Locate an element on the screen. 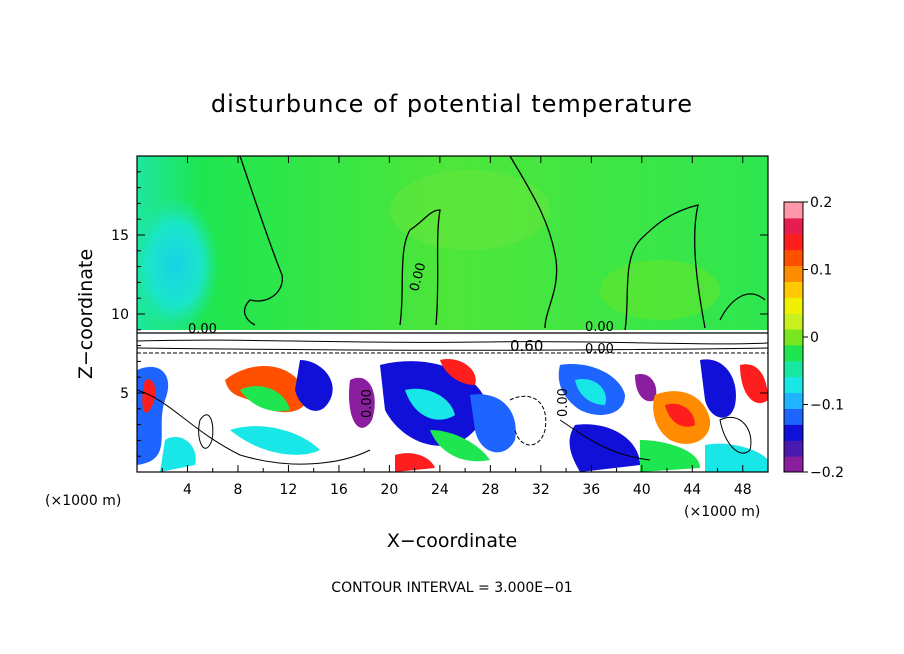 Image resolution: width=904 pixels, height=654 pixels. colorbar-tick-label: 0 is located at coordinates (814, 338).